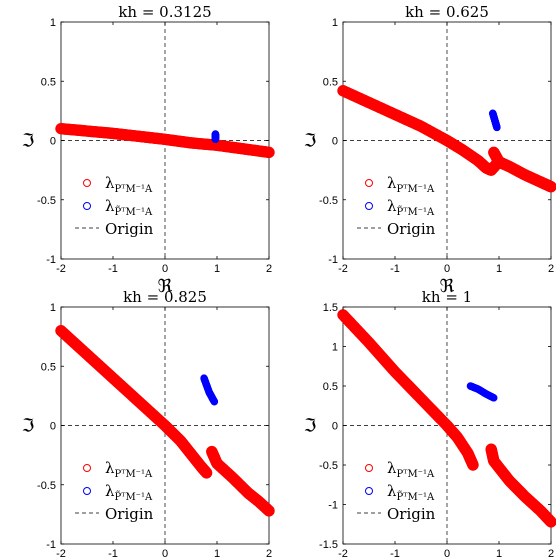  I want to click on y-tick-label: -1.5, so click(328, 545).